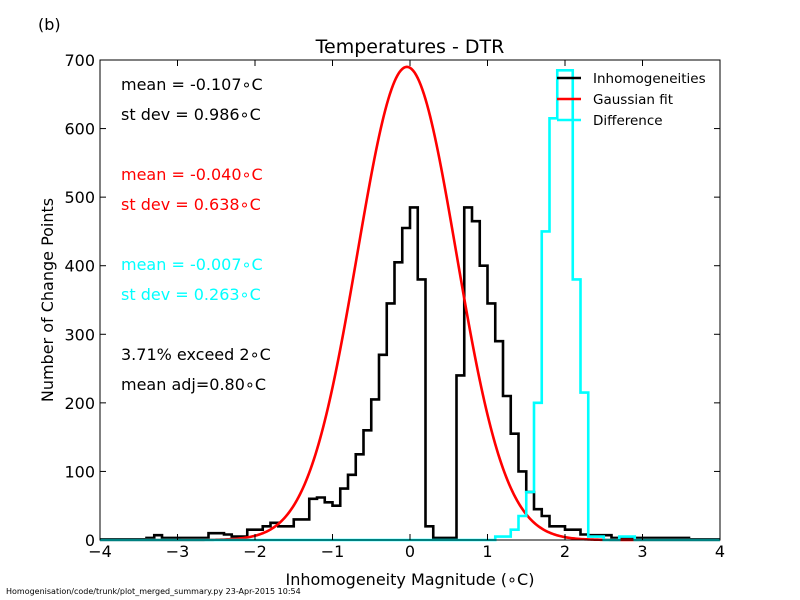  What do you see at coordinates (192, 84) in the screenshot?
I see `stat-annotation: mean = -0.107∘C` at bounding box center [192, 84].